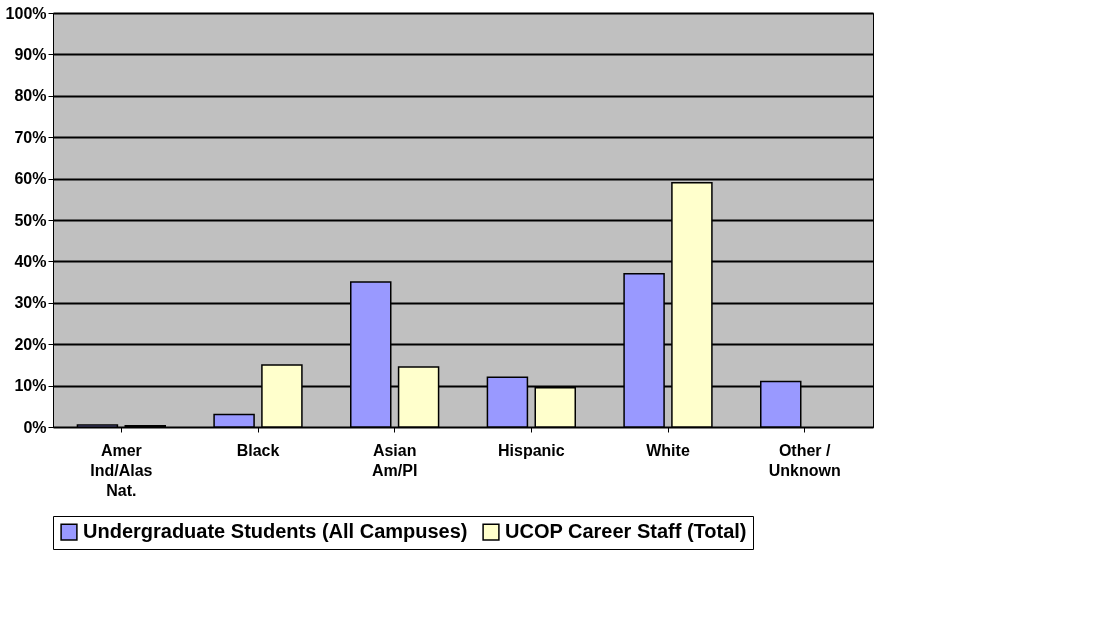 Image resolution: width=1102 pixels, height=621 pixels. What do you see at coordinates (531, 450) in the screenshot?
I see `x-tick-label: Hispanic` at bounding box center [531, 450].